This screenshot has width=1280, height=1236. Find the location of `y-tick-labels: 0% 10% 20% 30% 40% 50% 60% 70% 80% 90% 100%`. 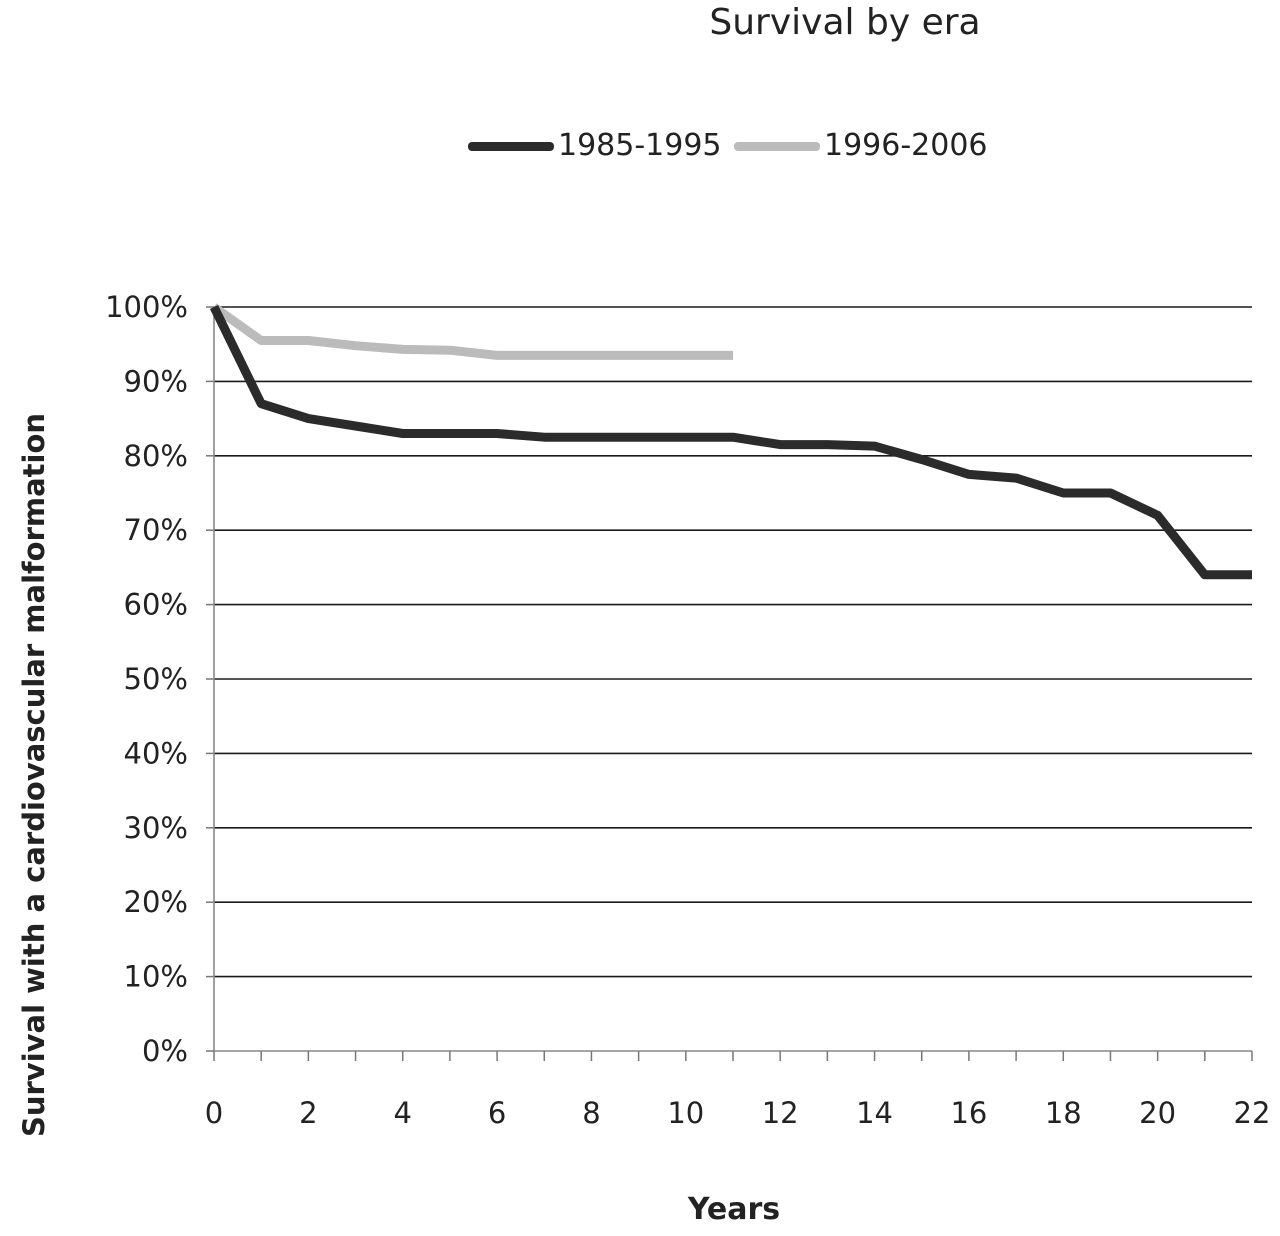

y-tick-labels: 0% 10% 20% 30% 40% 50% 60% 70% 80% 90% 100% is located at coordinates (146, 679).